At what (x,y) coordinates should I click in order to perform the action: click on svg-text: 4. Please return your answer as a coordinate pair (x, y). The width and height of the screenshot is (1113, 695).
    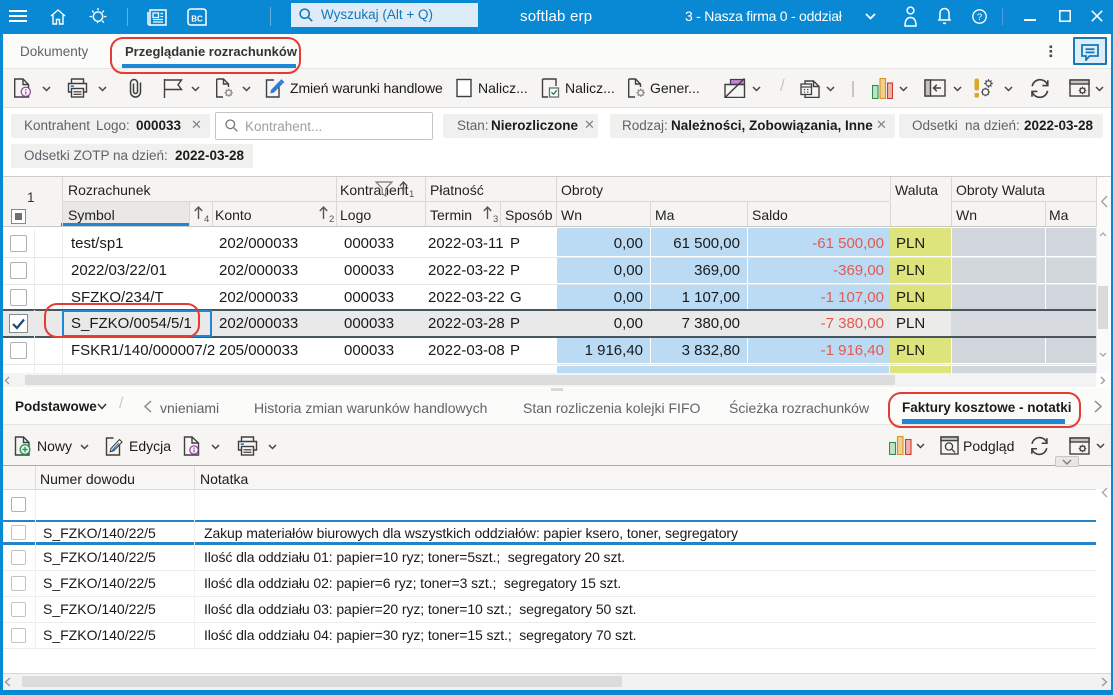
    Looking at the image, I should click on (206, 218).